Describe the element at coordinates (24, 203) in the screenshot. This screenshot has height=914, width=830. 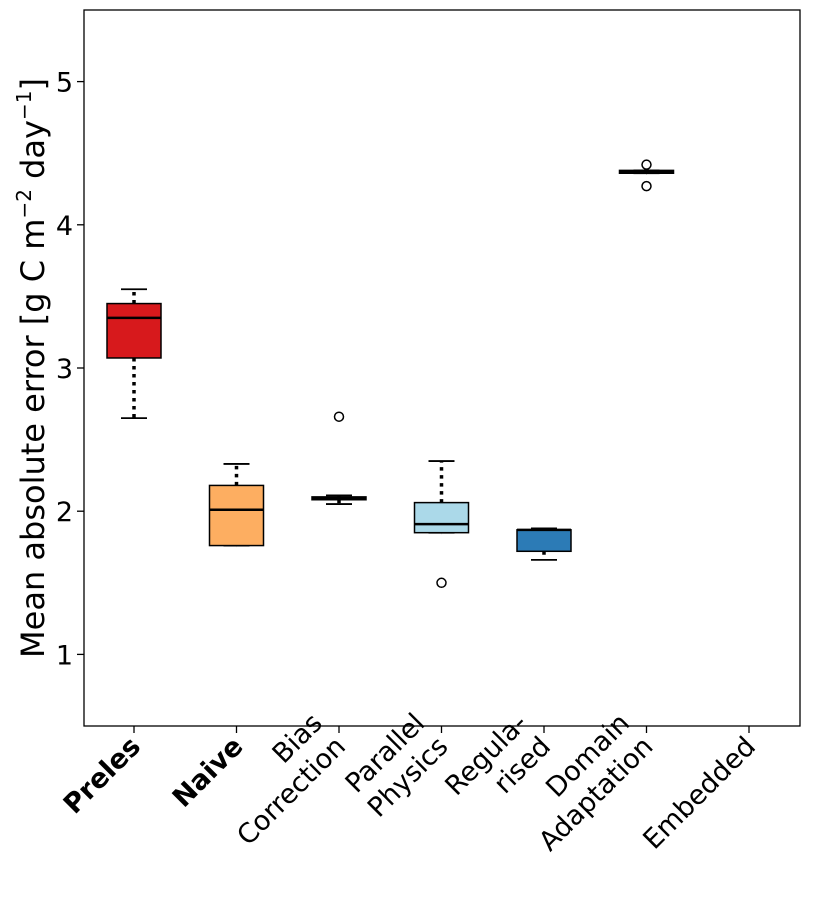
I see `y-axis-label-exp1: −2` at that location.